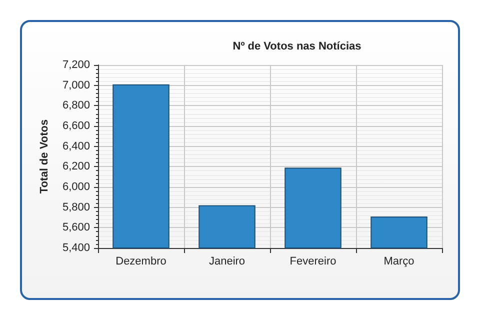 This screenshot has width=480, height=320. What do you see at coordinates (76, 248) in the screenshot?
I see `y-tick-label: 5,400` at bounding box center [76, 248].